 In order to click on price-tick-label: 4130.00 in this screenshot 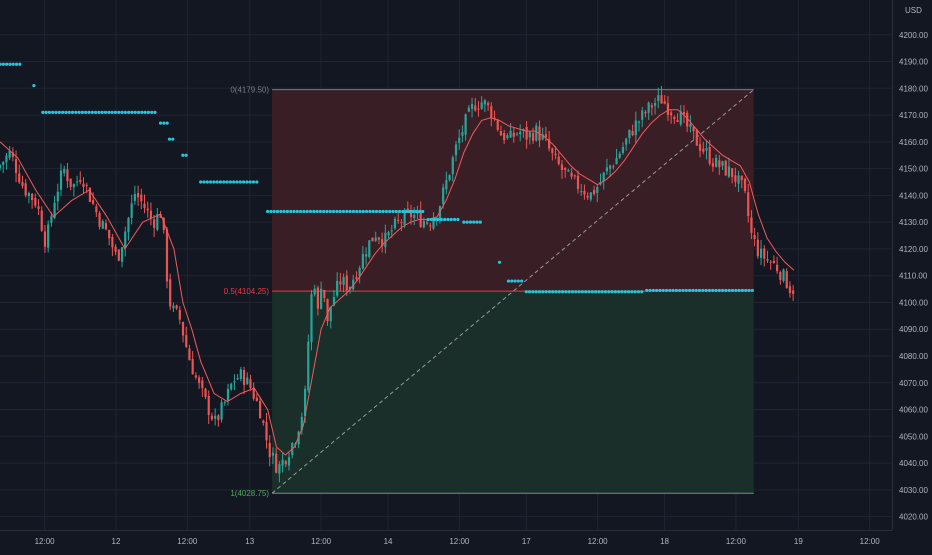, I will do `click(913, 222)`.